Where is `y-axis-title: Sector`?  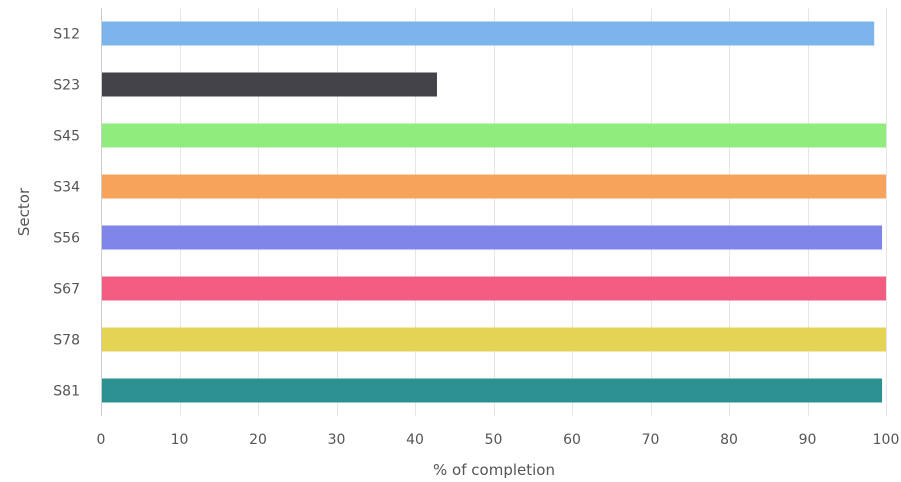
y-axis-title: Sector is located at coordinates (24, 211).